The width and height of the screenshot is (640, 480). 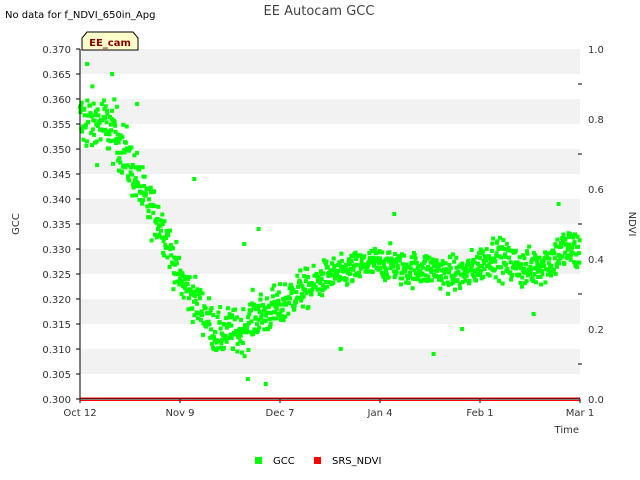 I want to click on y-tick-label: 0.310, so click(x=56, y=350).